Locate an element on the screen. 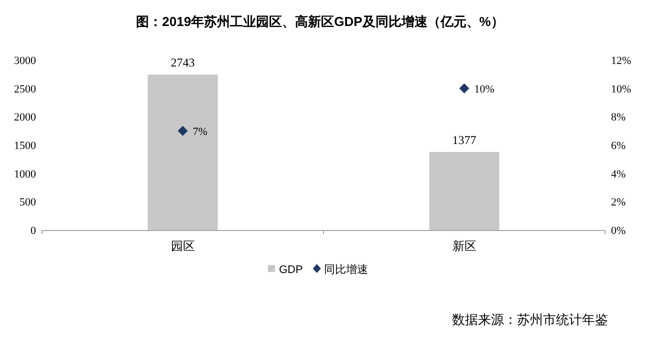 This screenshot has width=652, height=340. y-tick-label: 3000 is located at coordinates (25, 61).